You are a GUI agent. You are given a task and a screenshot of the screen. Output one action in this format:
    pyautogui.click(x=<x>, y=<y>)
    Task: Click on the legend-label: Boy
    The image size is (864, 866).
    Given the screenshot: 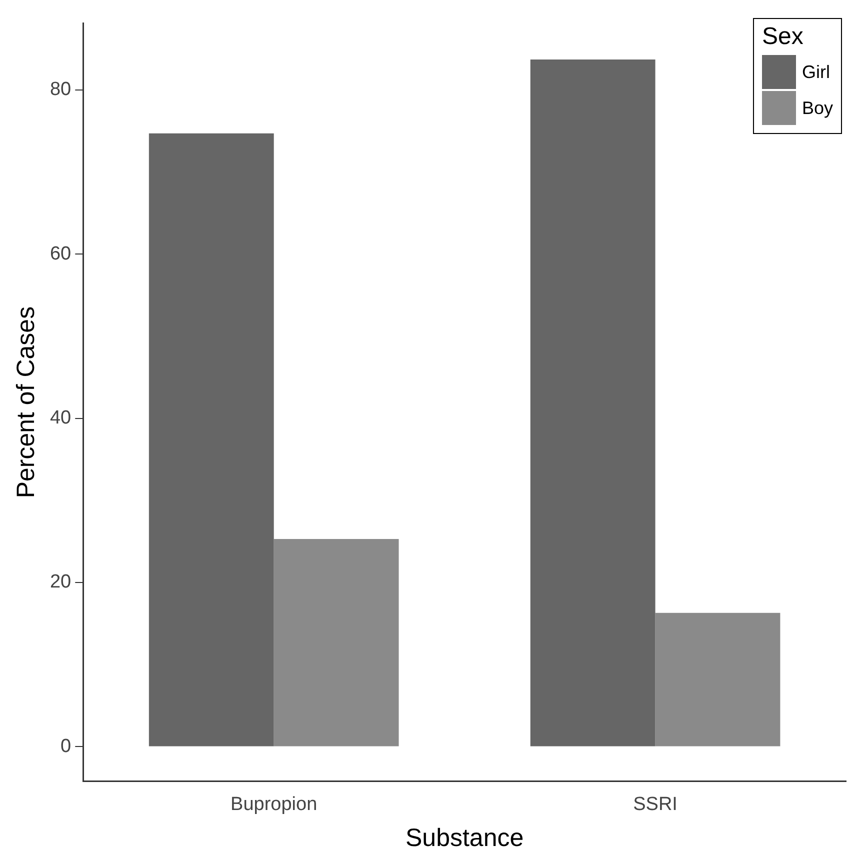 What is the action you would take?
    pyautogui.click(x=817, y=108)
    